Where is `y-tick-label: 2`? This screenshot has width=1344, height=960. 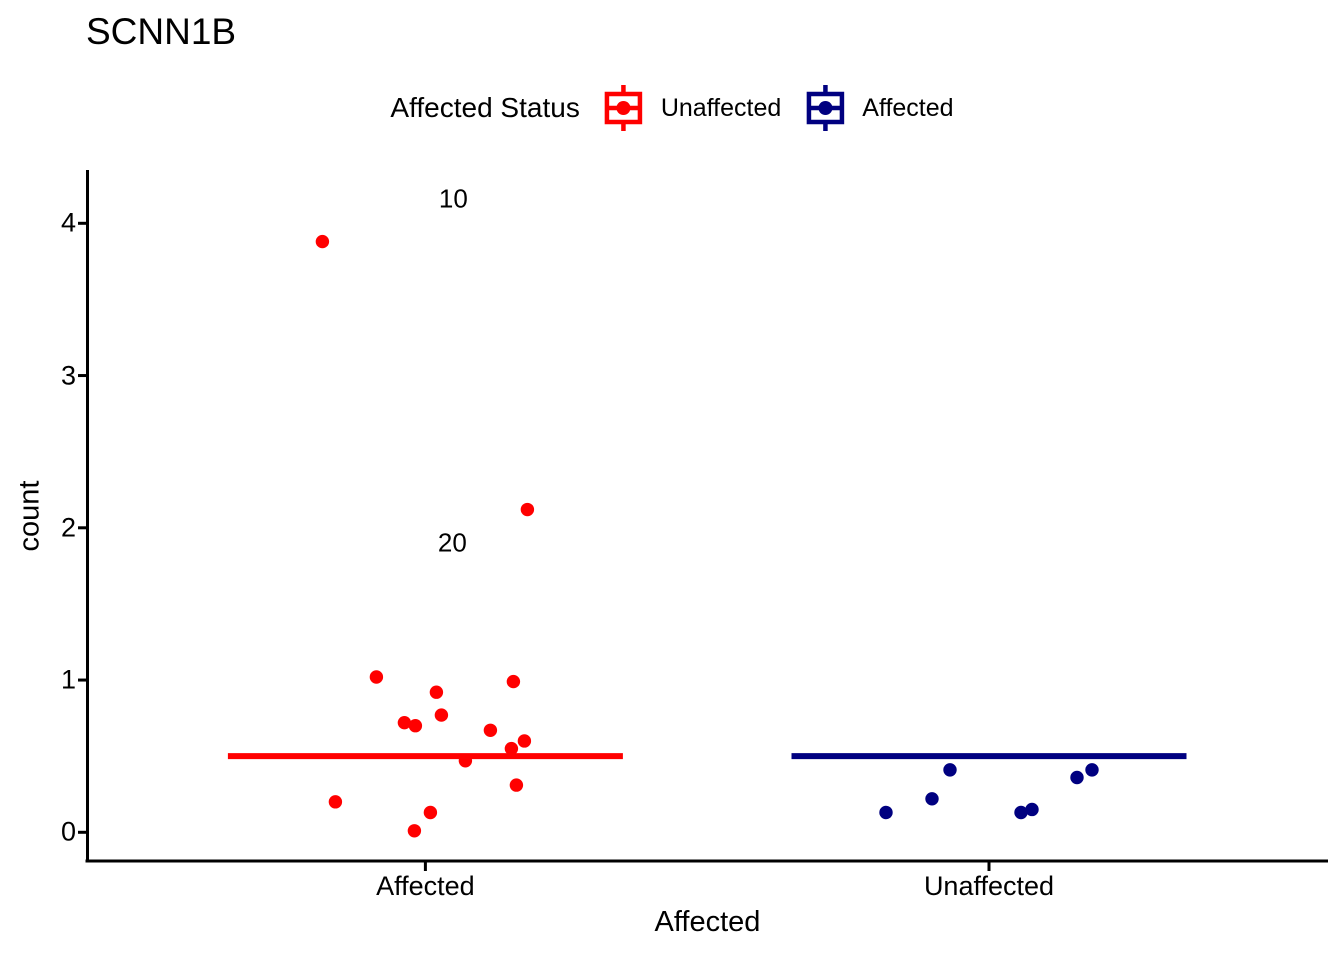 y-tick-label: 2 is located at coordinates (68, 527).